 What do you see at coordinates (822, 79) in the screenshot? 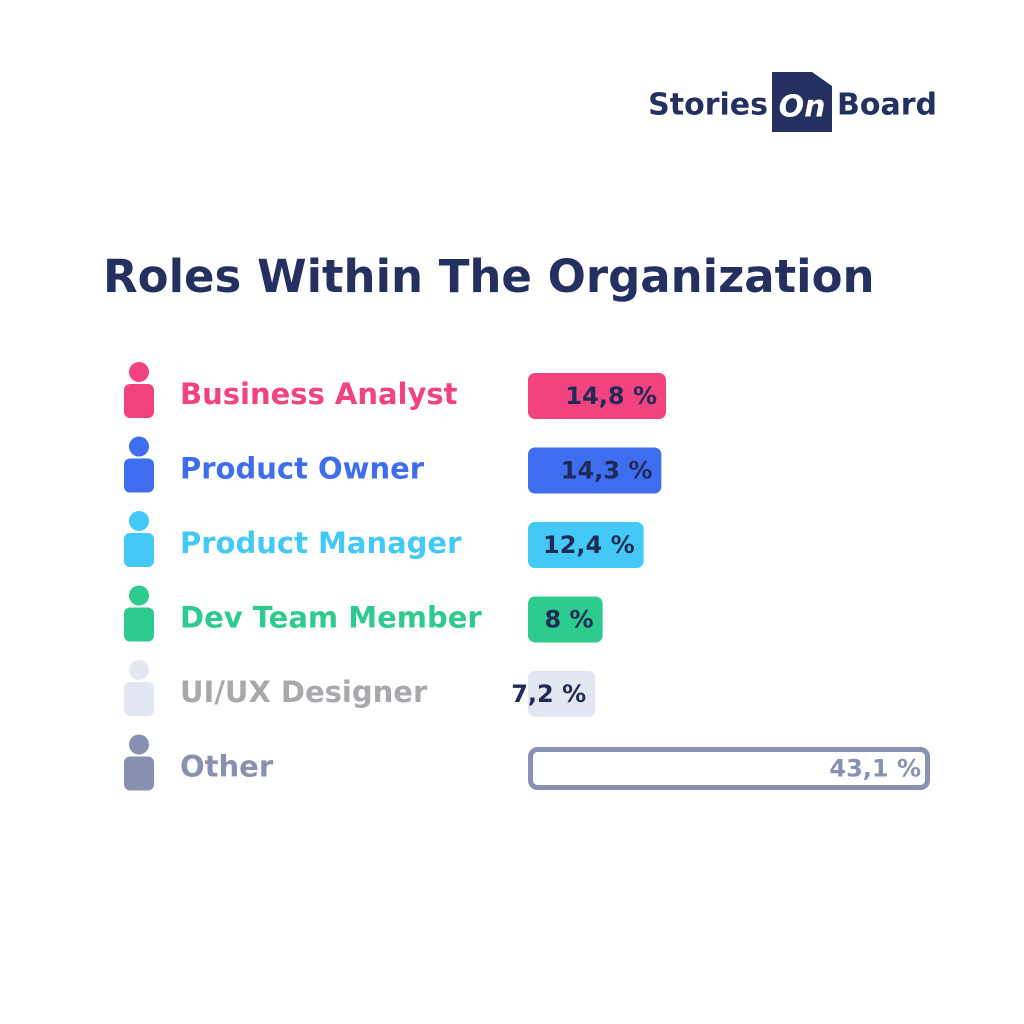
I see `logo-corner` at bounding box center [822, 79].